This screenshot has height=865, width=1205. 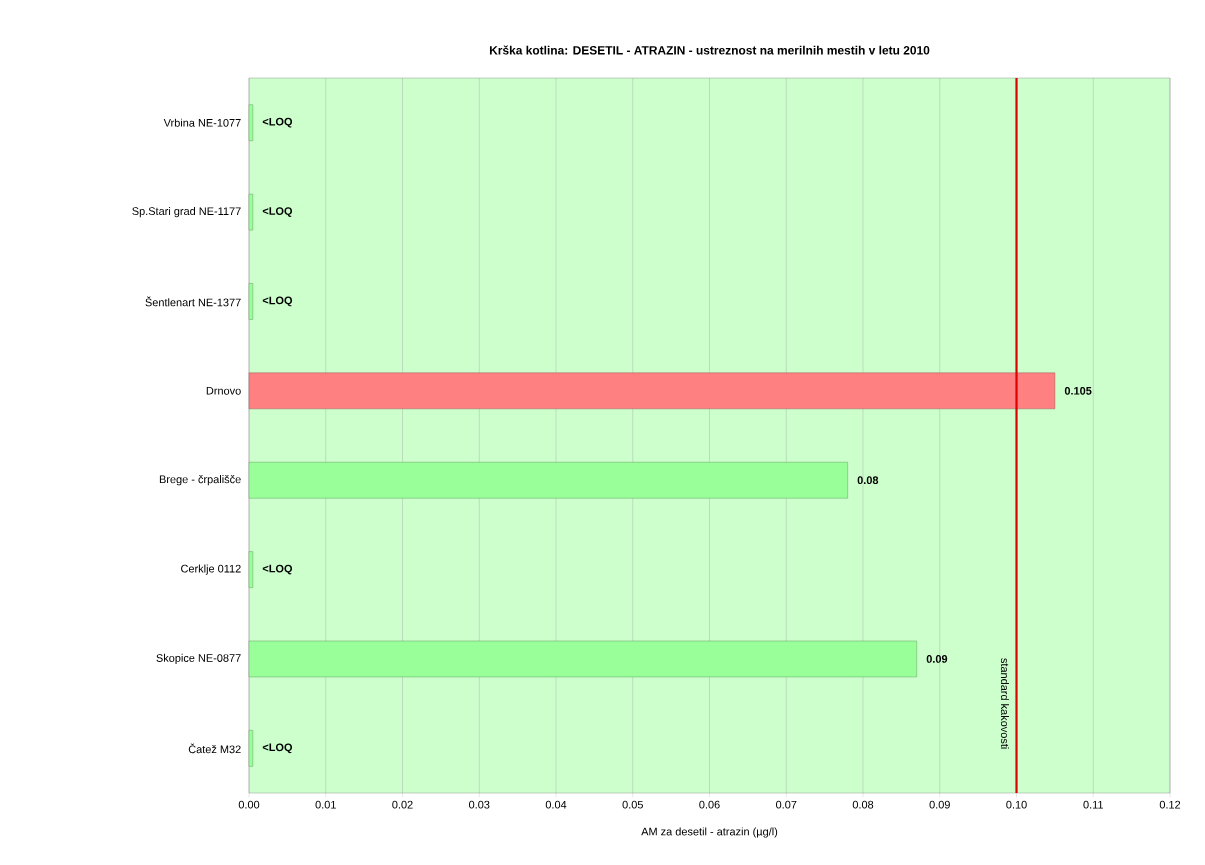 What do you see at coordinates (1004, 703) in the screenshot?
I see `ref-line-label: standard kakovosti` at bounding box center [1004, 703].